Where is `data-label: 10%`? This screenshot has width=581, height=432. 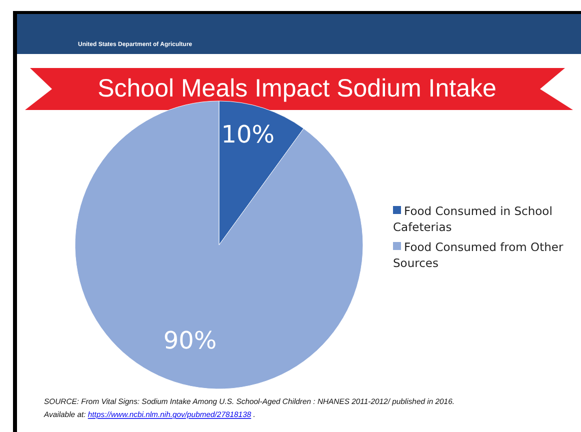 data-label: 10% is located at coordinates (248, 134).